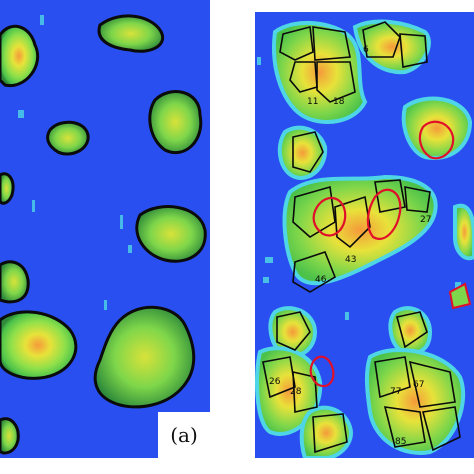  What do you see at coordinates (296, 392) in the screenshot?
I see `segment-label: 28` at bounding box center [296, 392].